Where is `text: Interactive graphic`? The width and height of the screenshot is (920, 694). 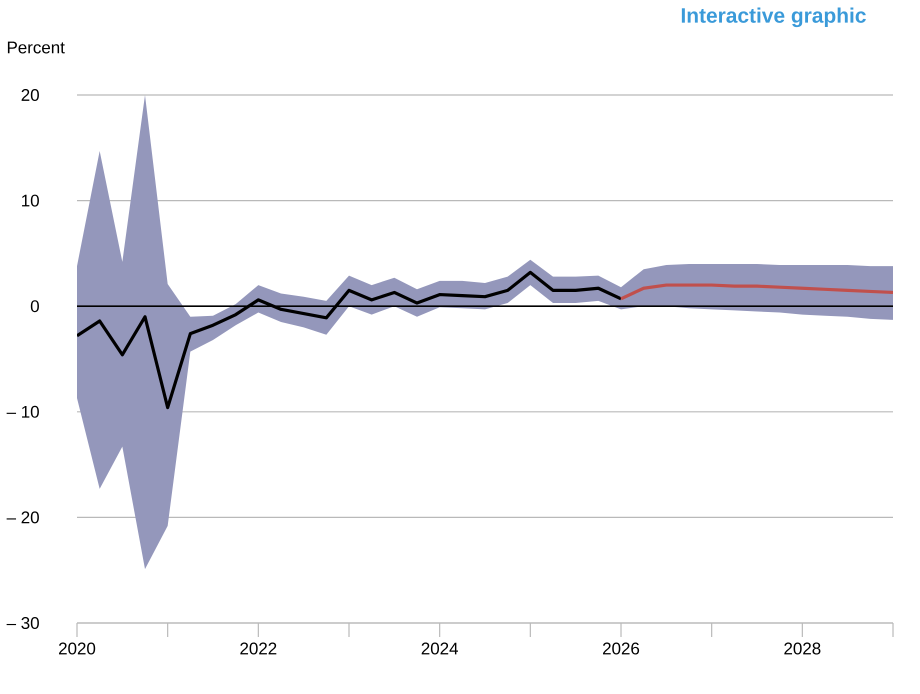
text: Interactive graphic is located at coordinates (774, 18).